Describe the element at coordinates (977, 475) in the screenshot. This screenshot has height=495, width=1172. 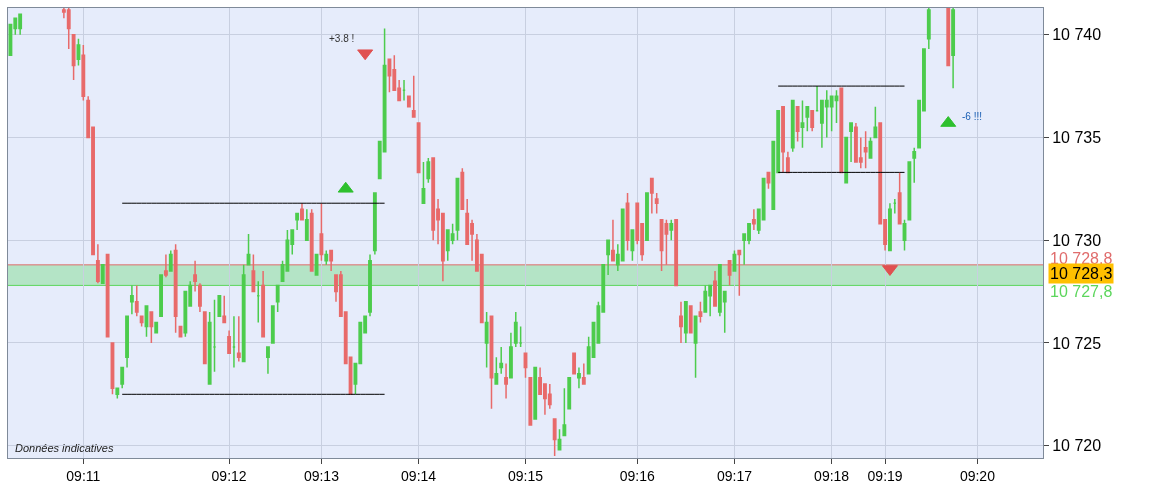
I see `x-tick-label: 09:20` at that location.